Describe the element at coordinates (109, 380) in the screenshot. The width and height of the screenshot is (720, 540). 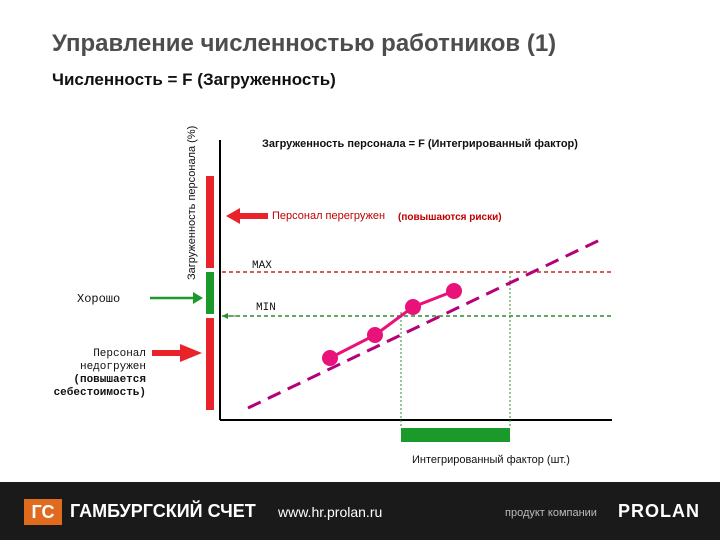
I see `underload-line: (повышается` at that location.